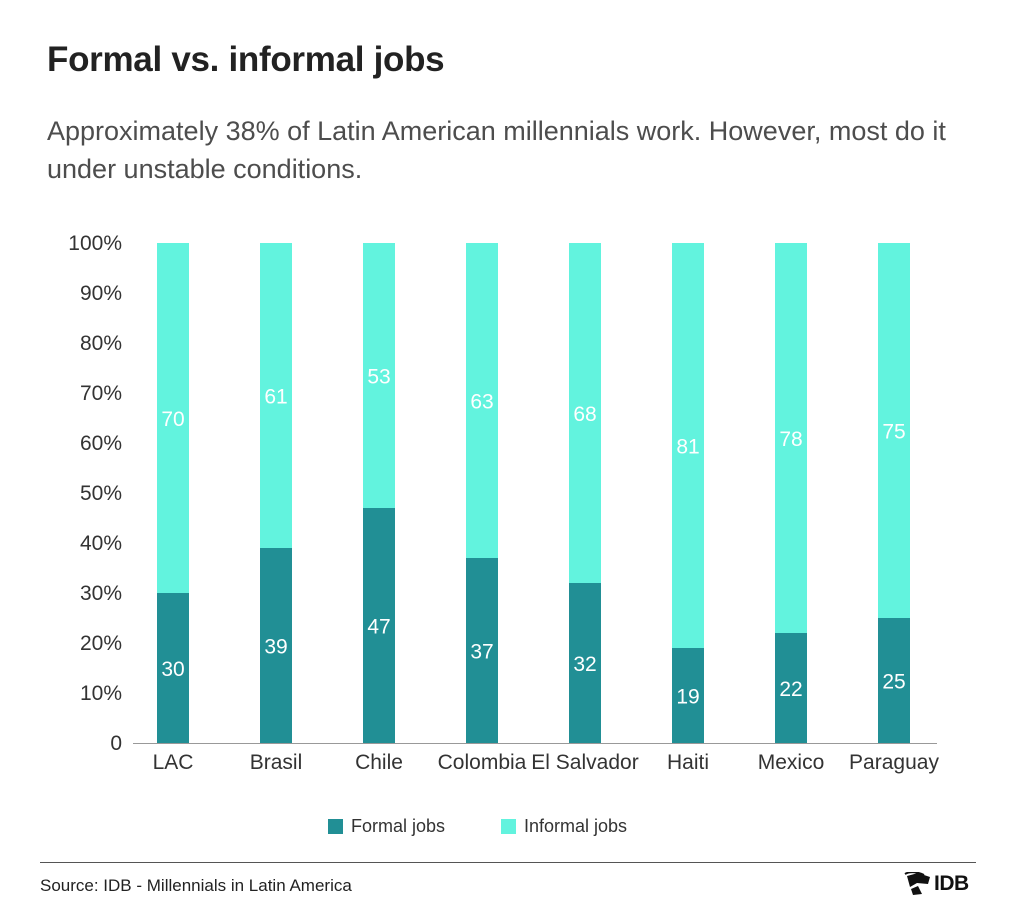 The image size is (1024, 910). What do you see at coordinates (791, 762) in the screenshot?
I see `x-tick-label: Mexico` at bounding box center [791, 762].